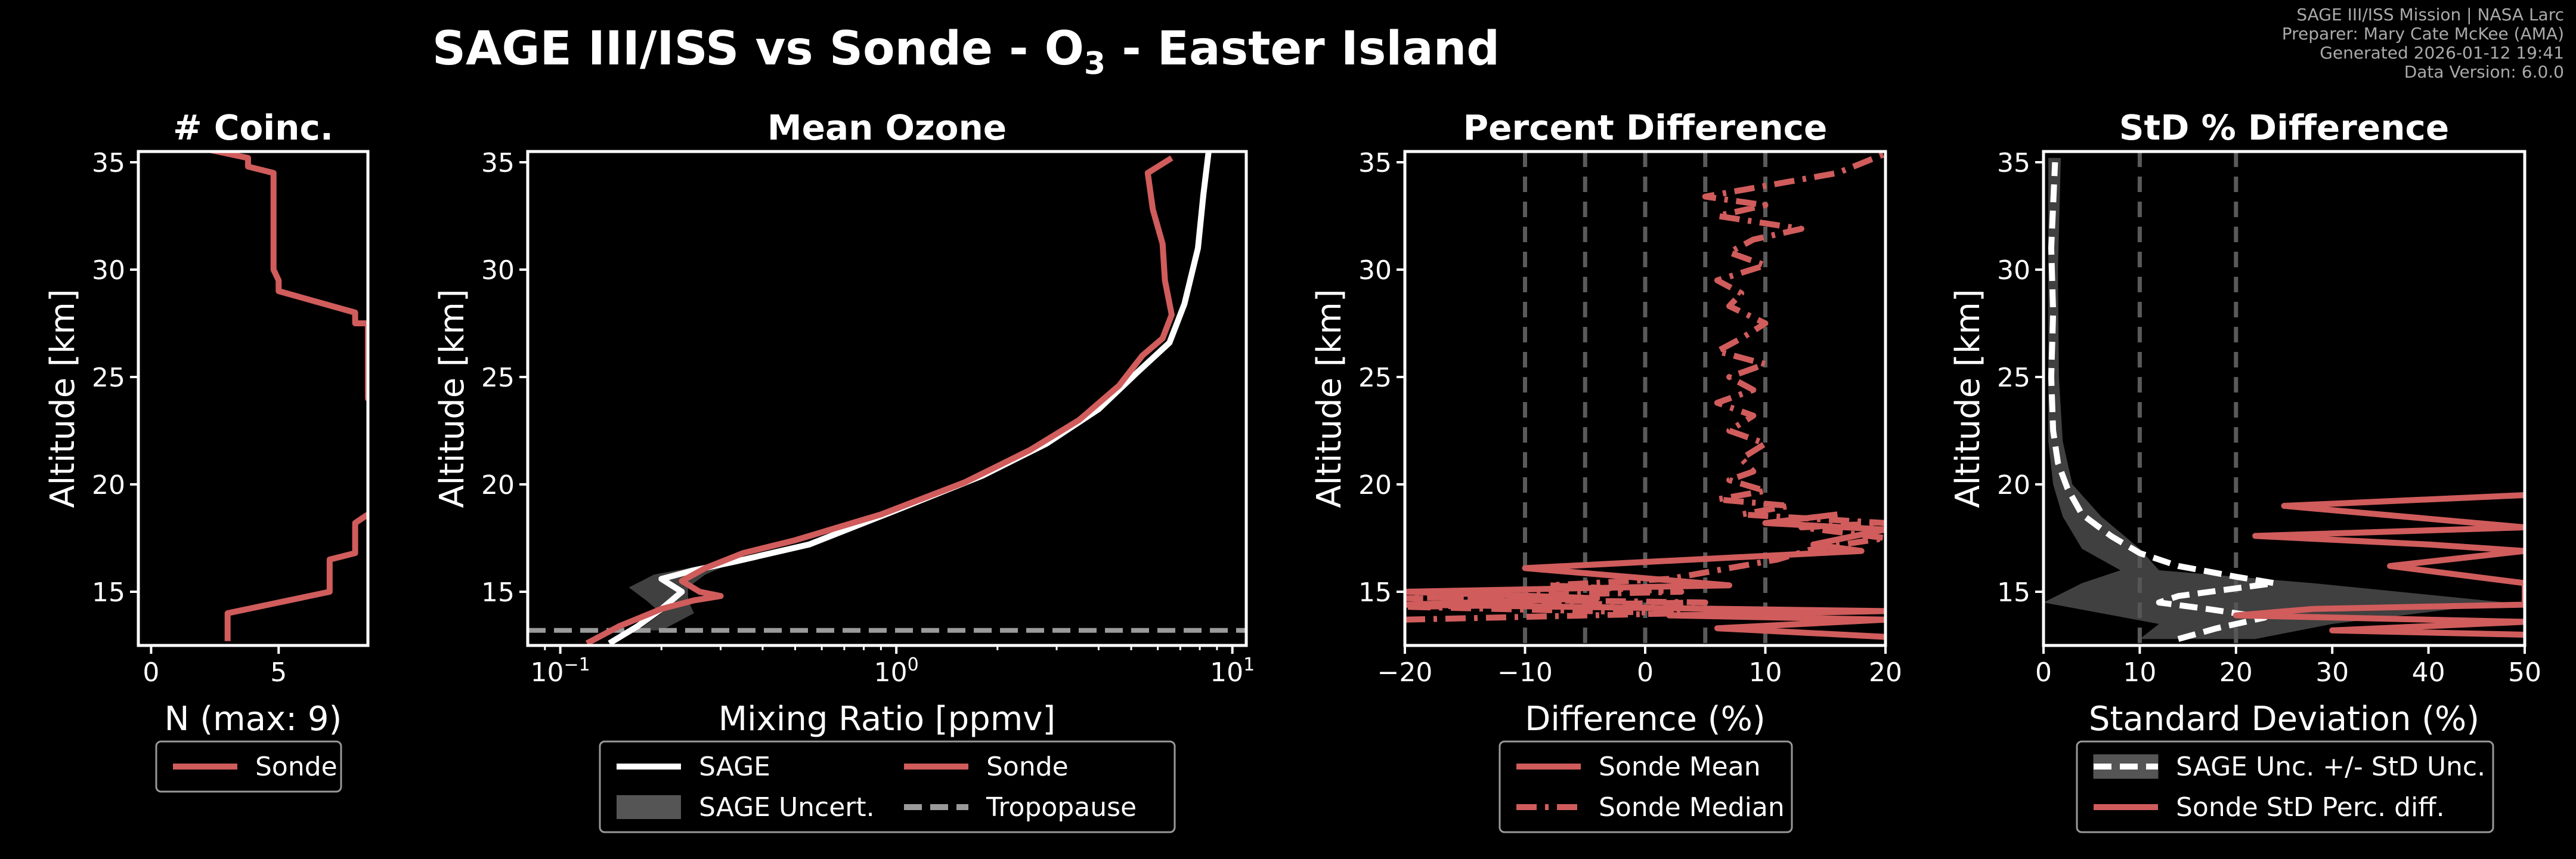 This screenshot has height=859, width=2576. What do you see at coordinates (1062, 807) in the screenshot?
I see `legend-label: Tropopause` at bounding box center [1062, 807].